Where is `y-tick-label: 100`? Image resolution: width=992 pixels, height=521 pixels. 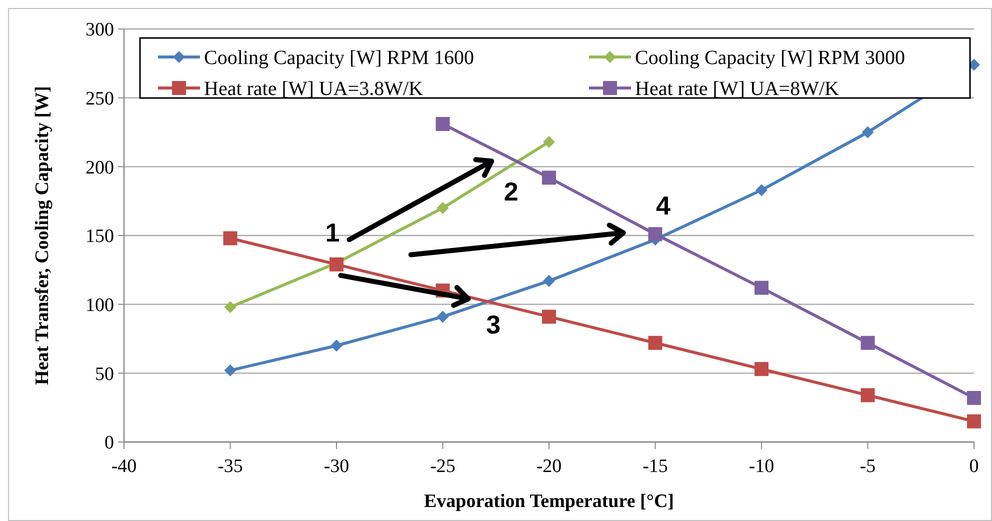 y-tick-label: 100 is located at coordinates (100, 305).